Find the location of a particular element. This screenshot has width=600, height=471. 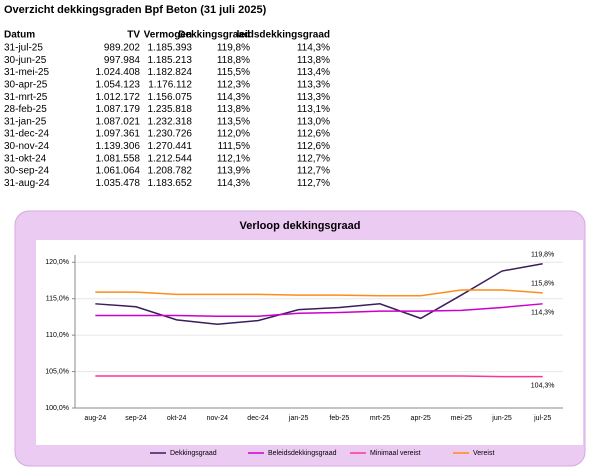

table-cell: 1.232.318 is located at coordinates (170, 121).